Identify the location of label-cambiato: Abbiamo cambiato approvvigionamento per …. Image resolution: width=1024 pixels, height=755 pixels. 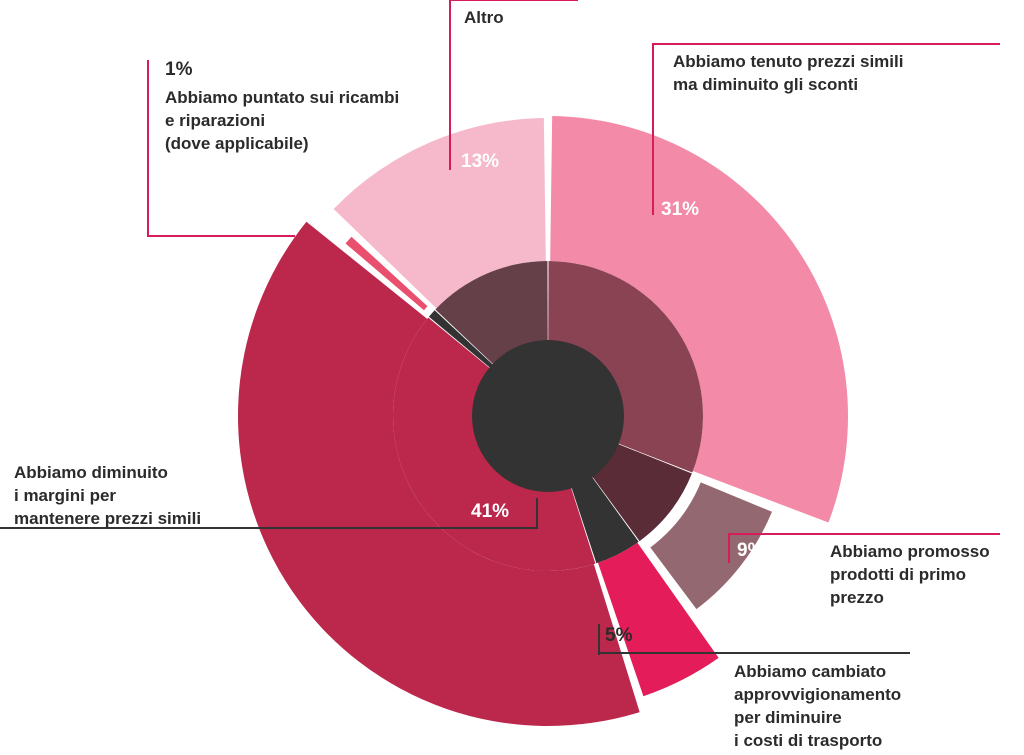
(818, 706).